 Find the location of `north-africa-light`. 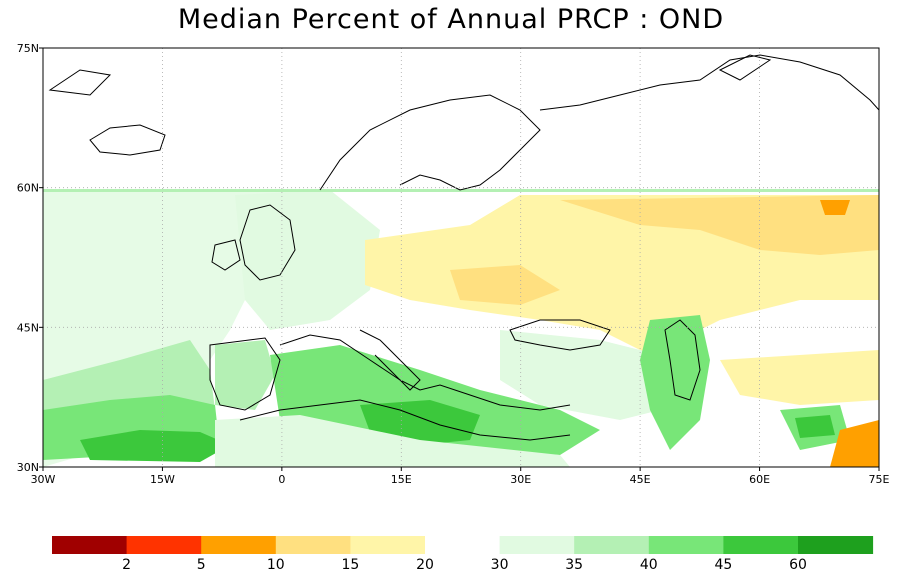

north-africa-light is located at coordinates (392, 441).